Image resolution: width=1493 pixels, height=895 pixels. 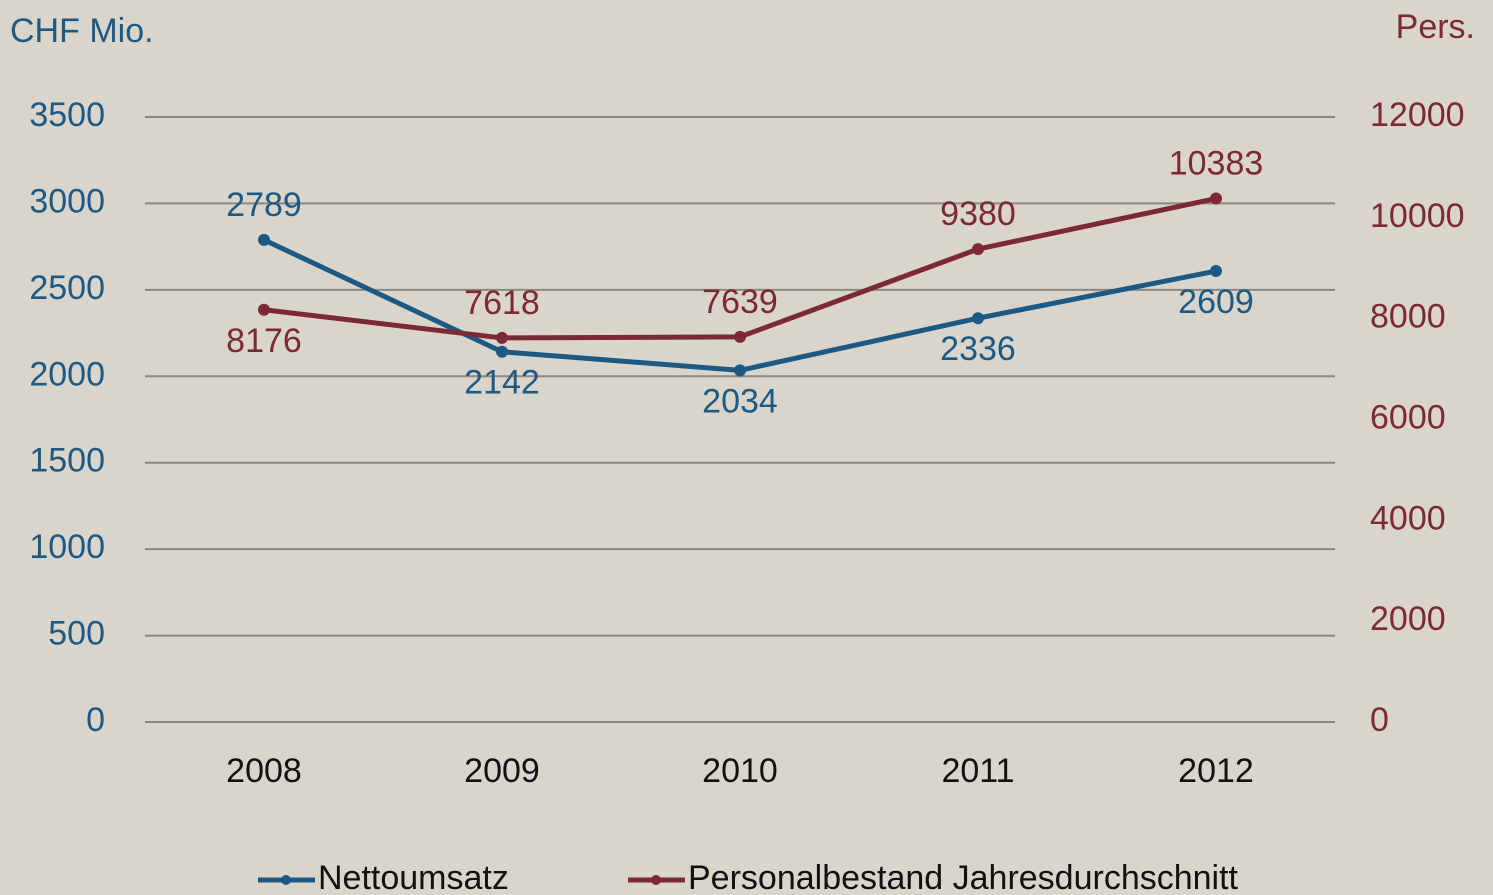 What do you see at coordinates (264, 771) in the screenshot?
I see `x-tick-label: 2008` at bounding box center [264, 771].